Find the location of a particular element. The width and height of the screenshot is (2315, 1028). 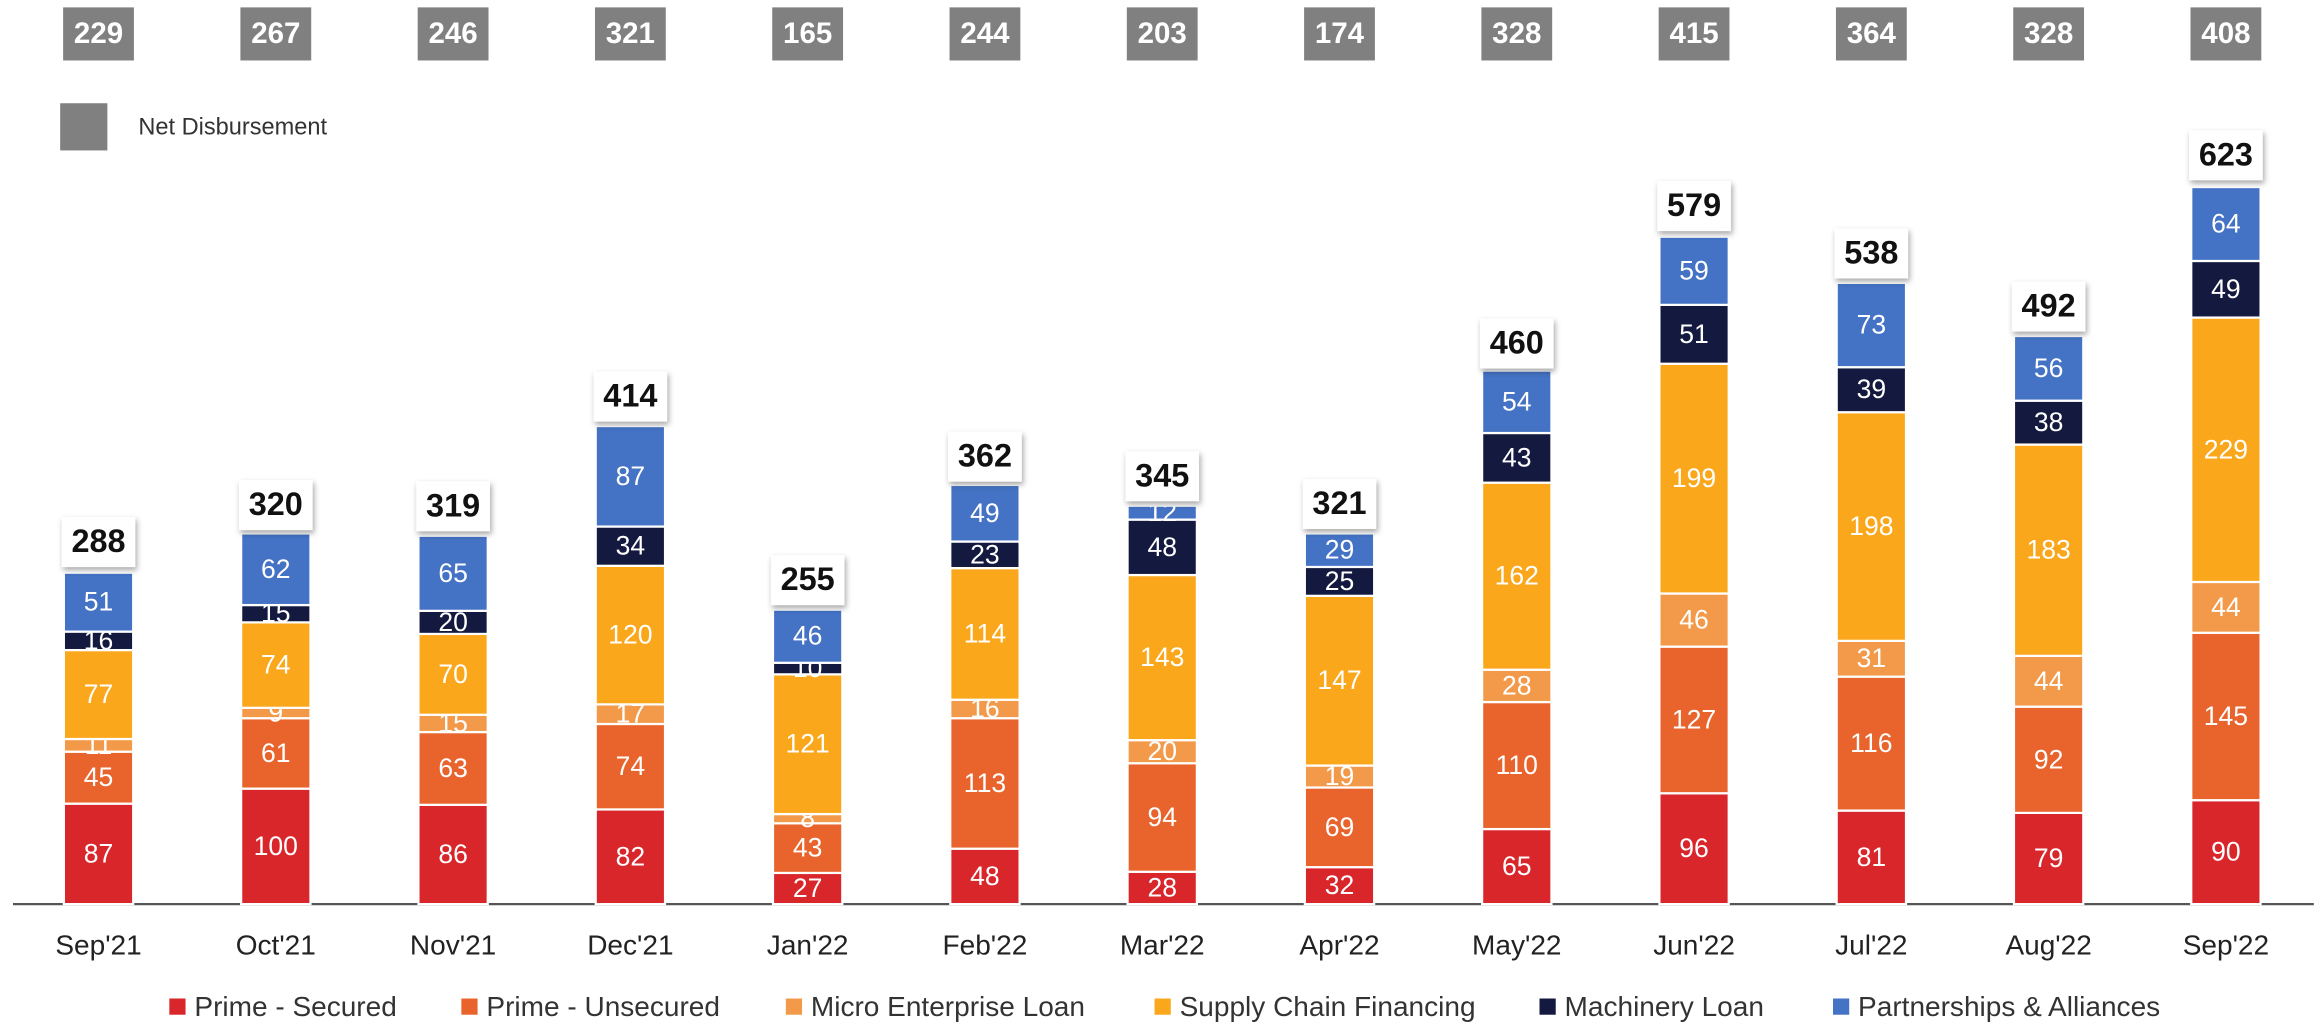

segment-label: 74 is located at coordinates (631, 766).